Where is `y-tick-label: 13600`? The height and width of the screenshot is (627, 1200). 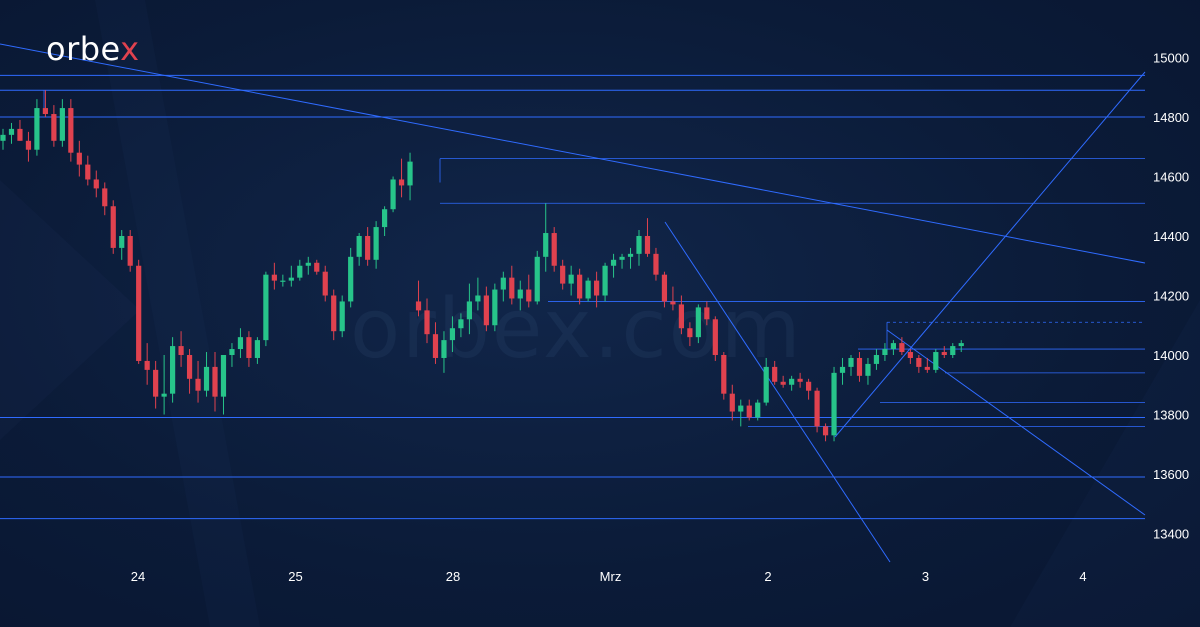 y-tick-label: 13600 is located at coordinates (1171, 474).